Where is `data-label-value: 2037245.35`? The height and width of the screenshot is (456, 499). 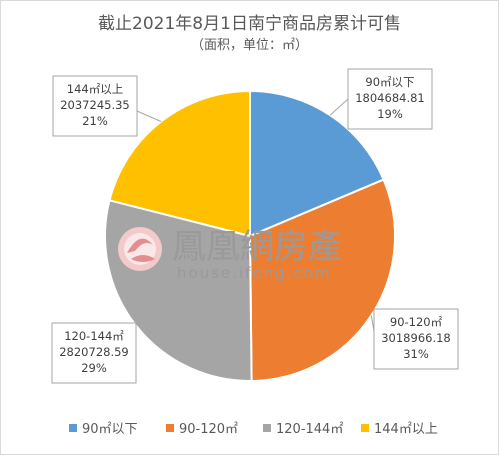 data-label-value: 2037245.35 is located at coordinates (95, 105).